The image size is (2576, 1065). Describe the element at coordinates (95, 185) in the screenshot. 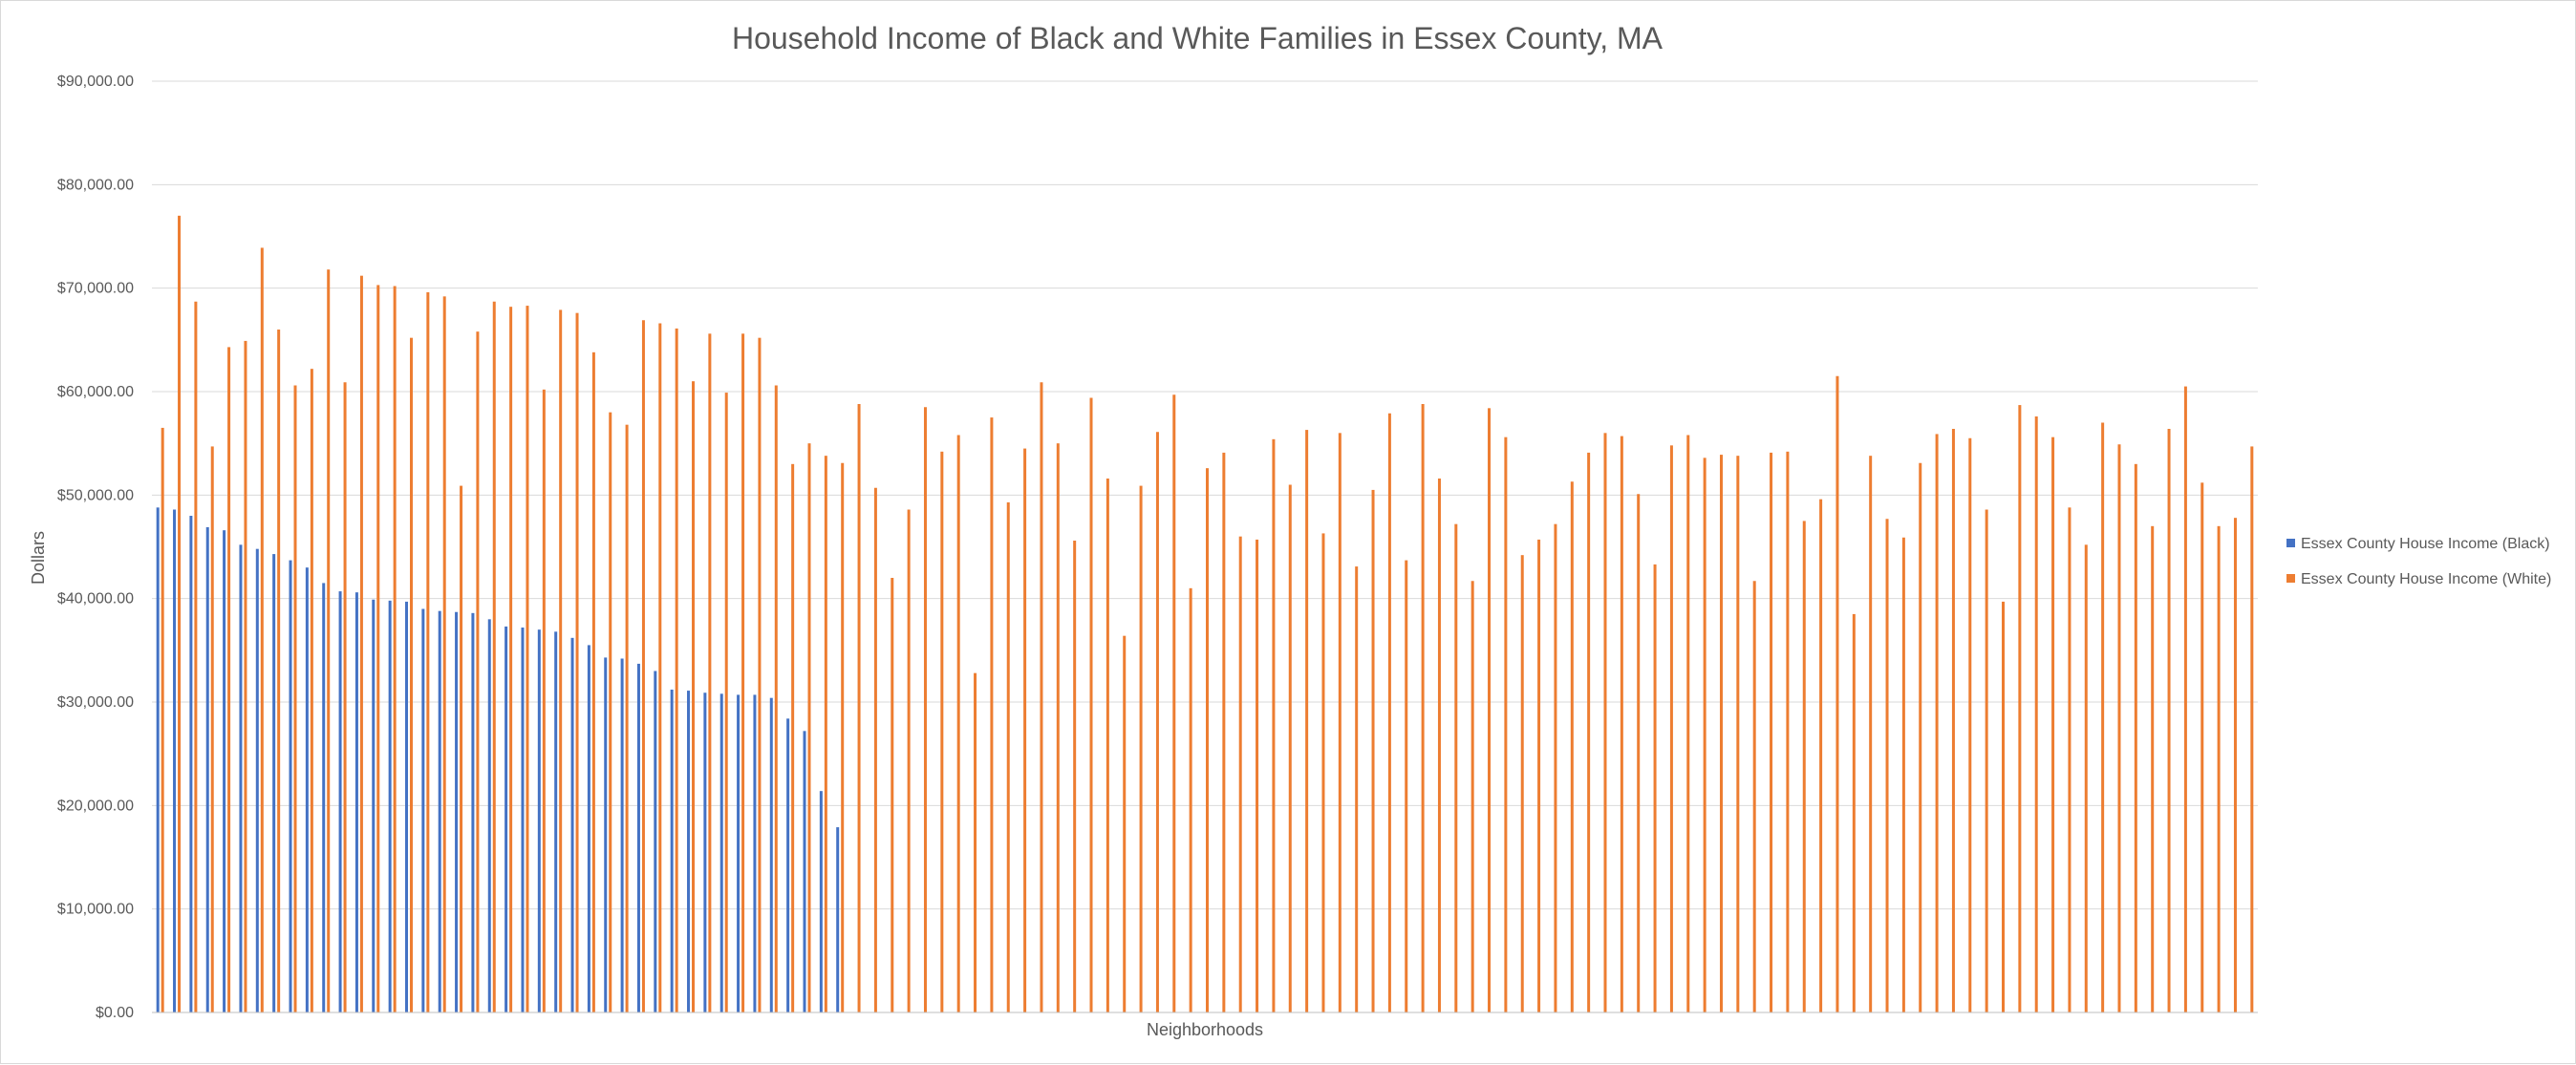

I see `y-tick-label: $80,000.00` at that location.